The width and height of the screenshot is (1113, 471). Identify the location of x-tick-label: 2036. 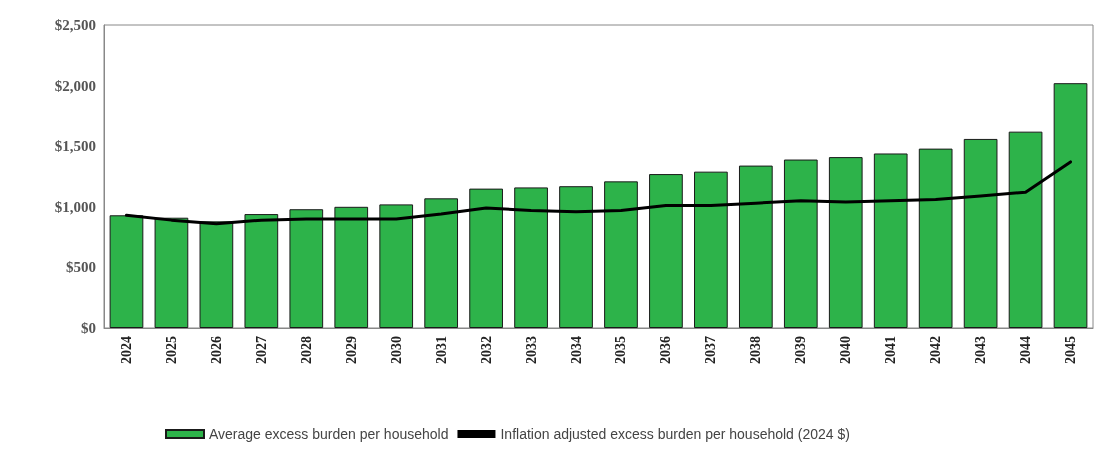
(666, 350).